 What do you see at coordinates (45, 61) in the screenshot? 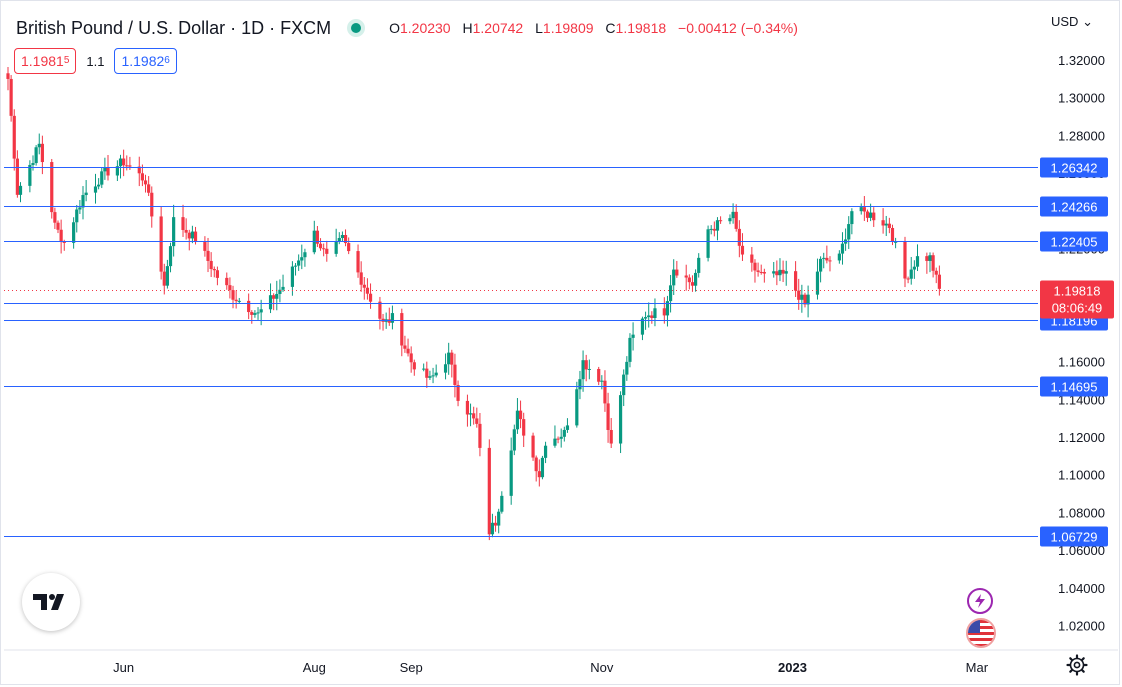
I see `sell-button: 1.19815` at bounding box center [45, 61].